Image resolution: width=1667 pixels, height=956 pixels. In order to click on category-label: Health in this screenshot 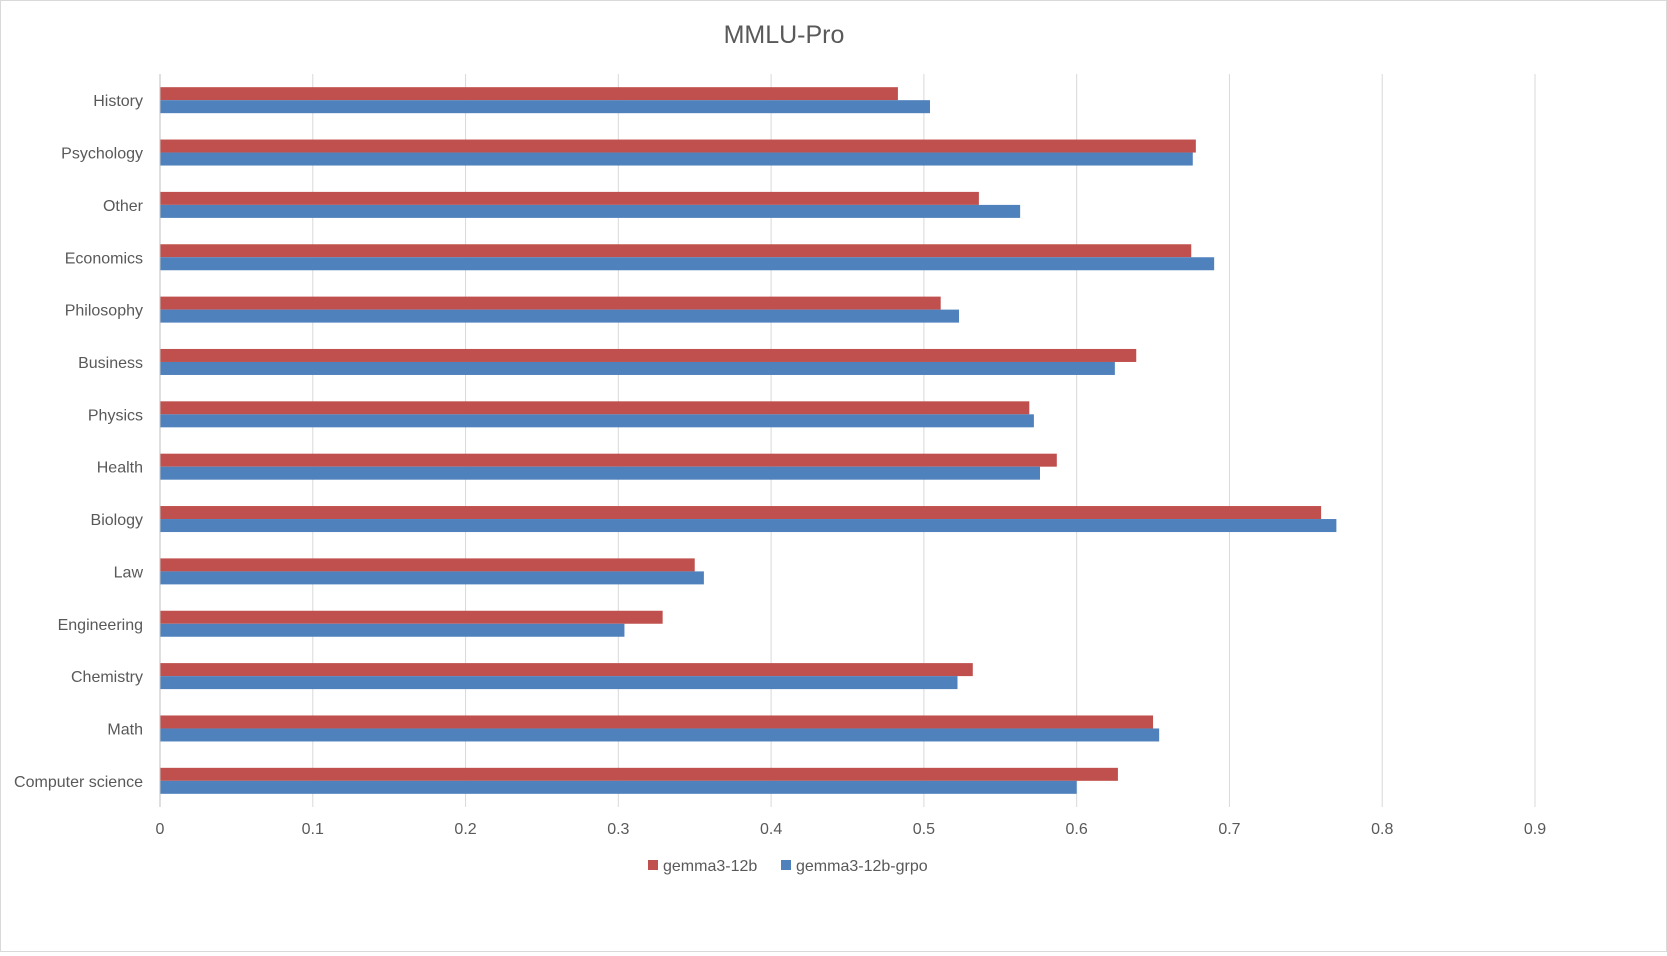, I will do `click(120, 468)`.